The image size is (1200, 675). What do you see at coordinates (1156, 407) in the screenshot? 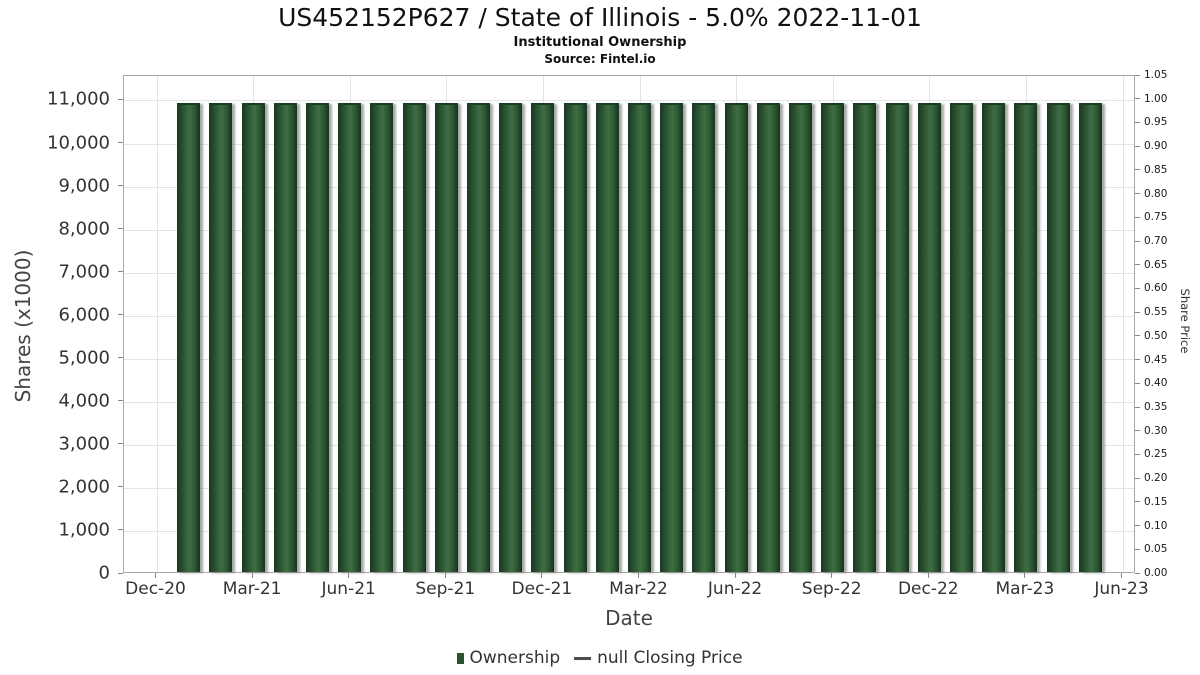
I see `y-axis-label-right: 0.35` at bounding box center [1156, 407].